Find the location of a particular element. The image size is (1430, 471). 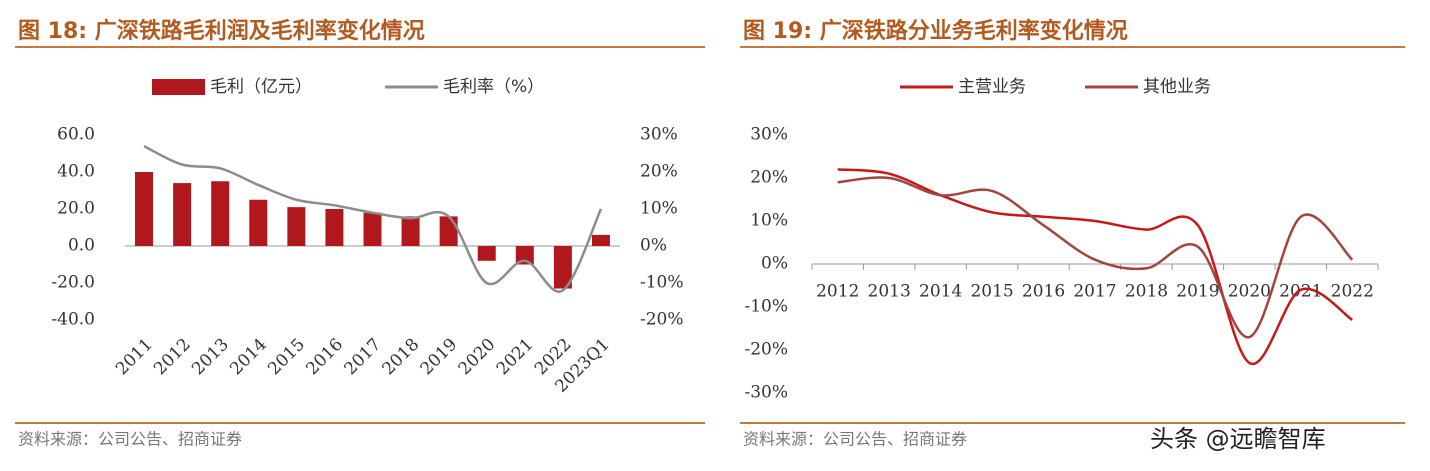

y2-tick-label: 30% is located at coordinates (659, 135).